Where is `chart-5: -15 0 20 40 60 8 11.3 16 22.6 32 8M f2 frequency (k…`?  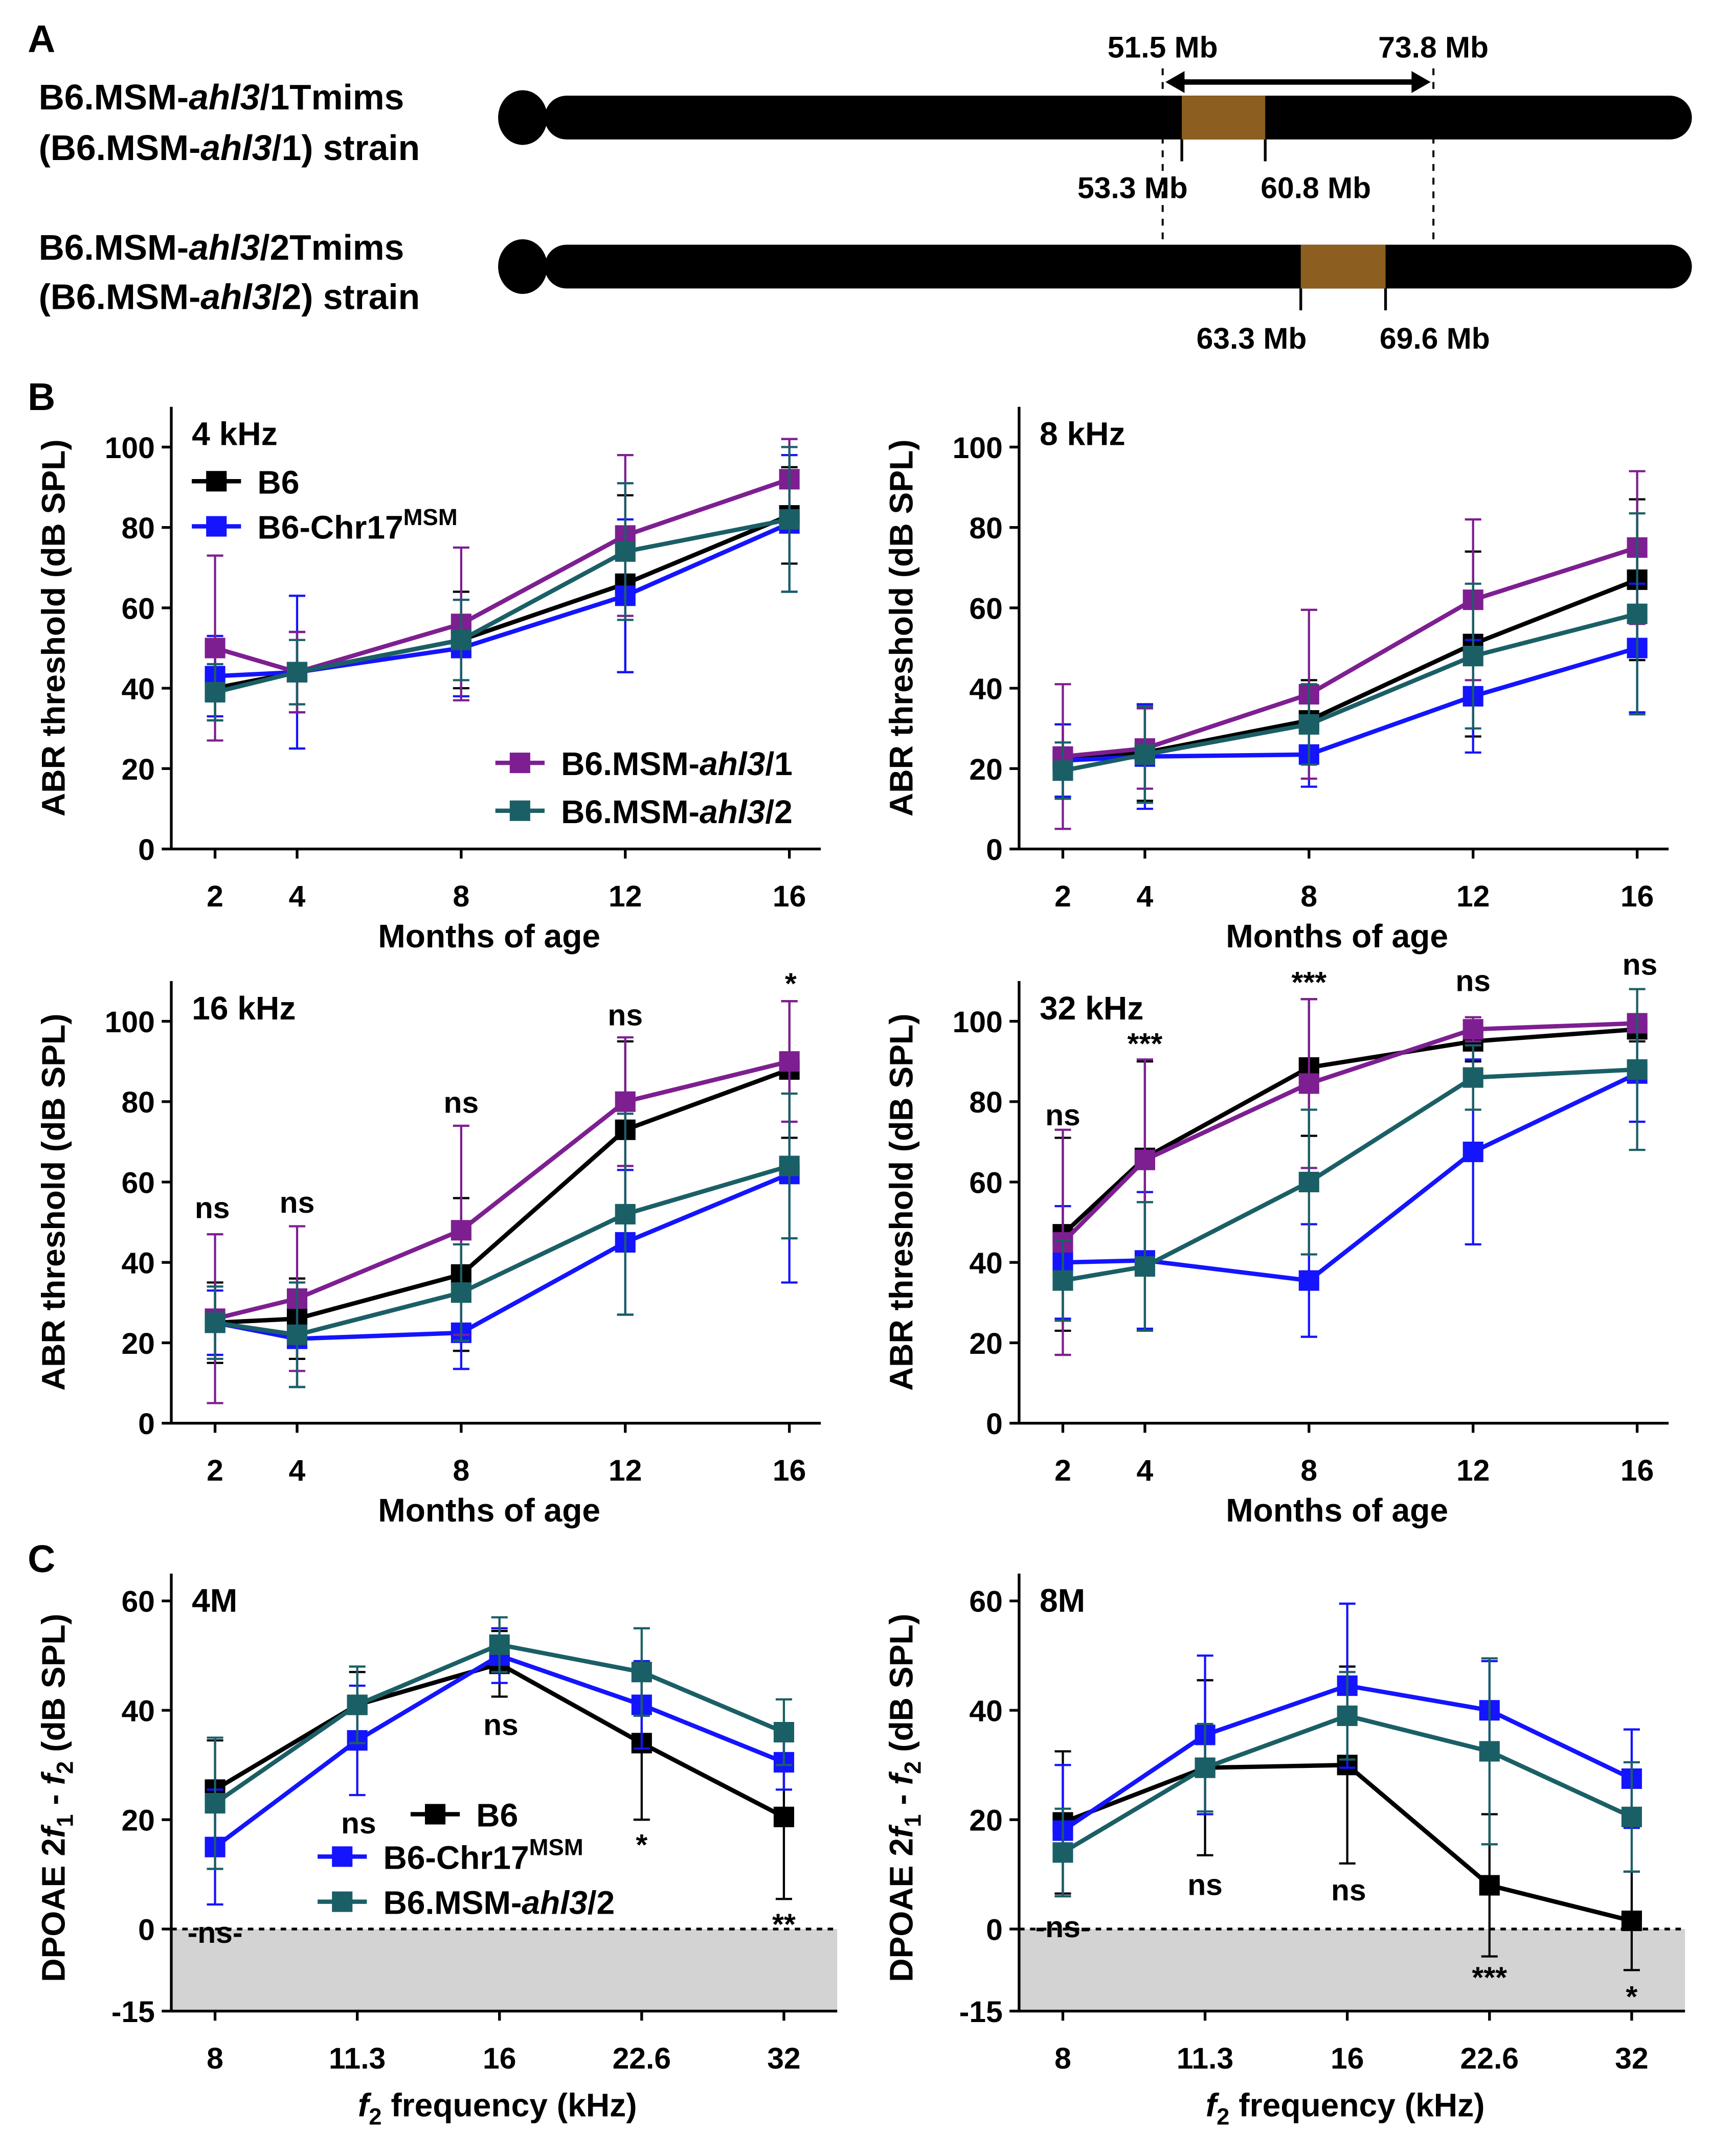 chart-5: -15 0 20 40 60 8 11.3 16 22.6 32 8M f2 frequency (k… is located at coordinates (1284, 1851).